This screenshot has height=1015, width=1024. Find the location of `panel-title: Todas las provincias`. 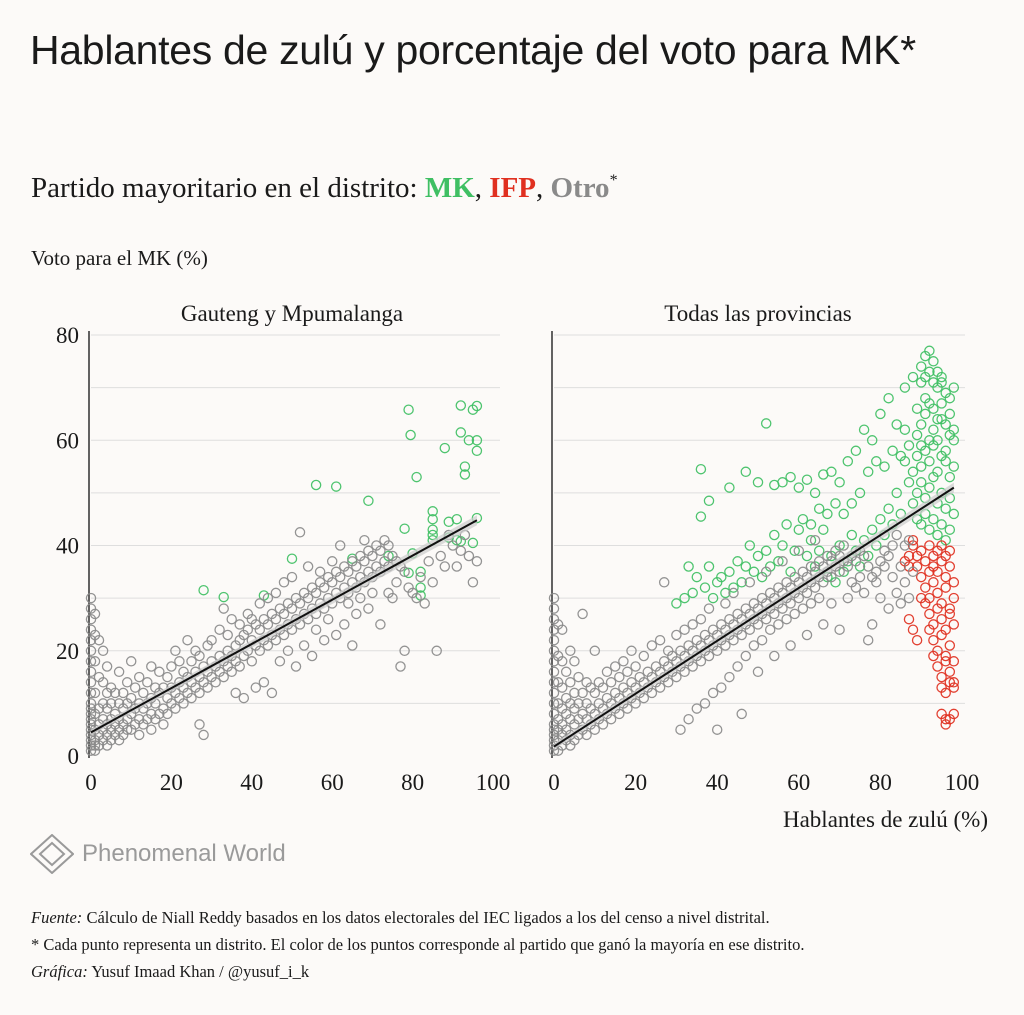

panel-title: Todas las provincias is located at coordinates (758, 313).